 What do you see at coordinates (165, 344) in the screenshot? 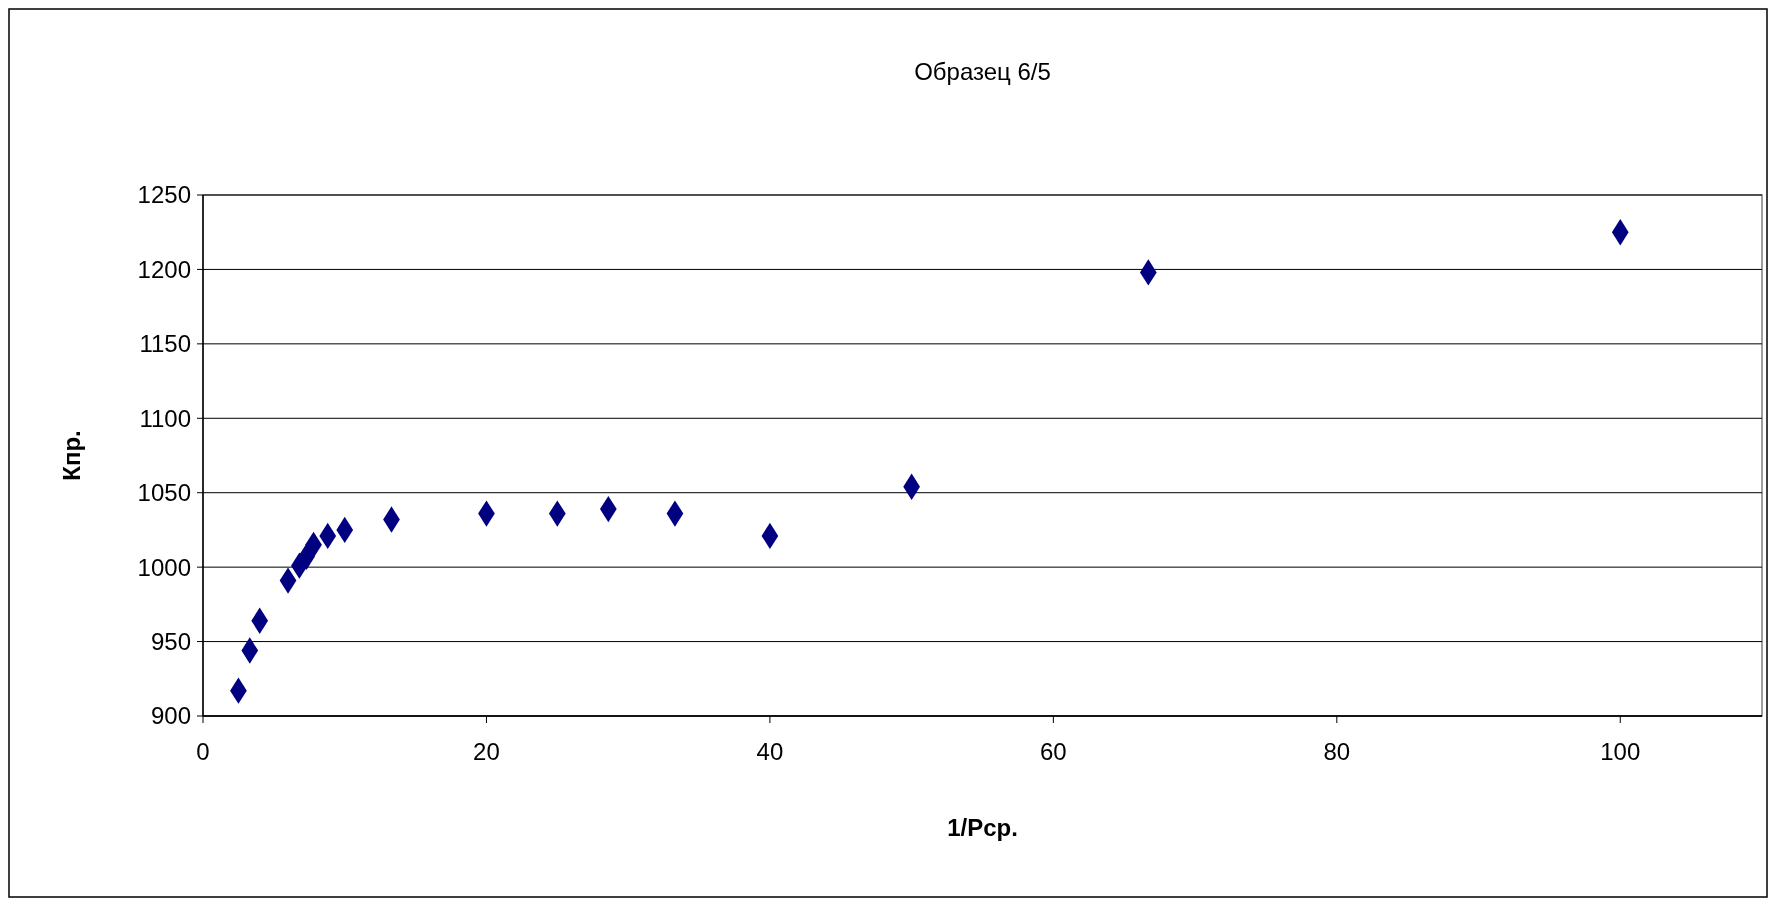
I see `y-tick-label: 1150` at bounding box center [165, 344].